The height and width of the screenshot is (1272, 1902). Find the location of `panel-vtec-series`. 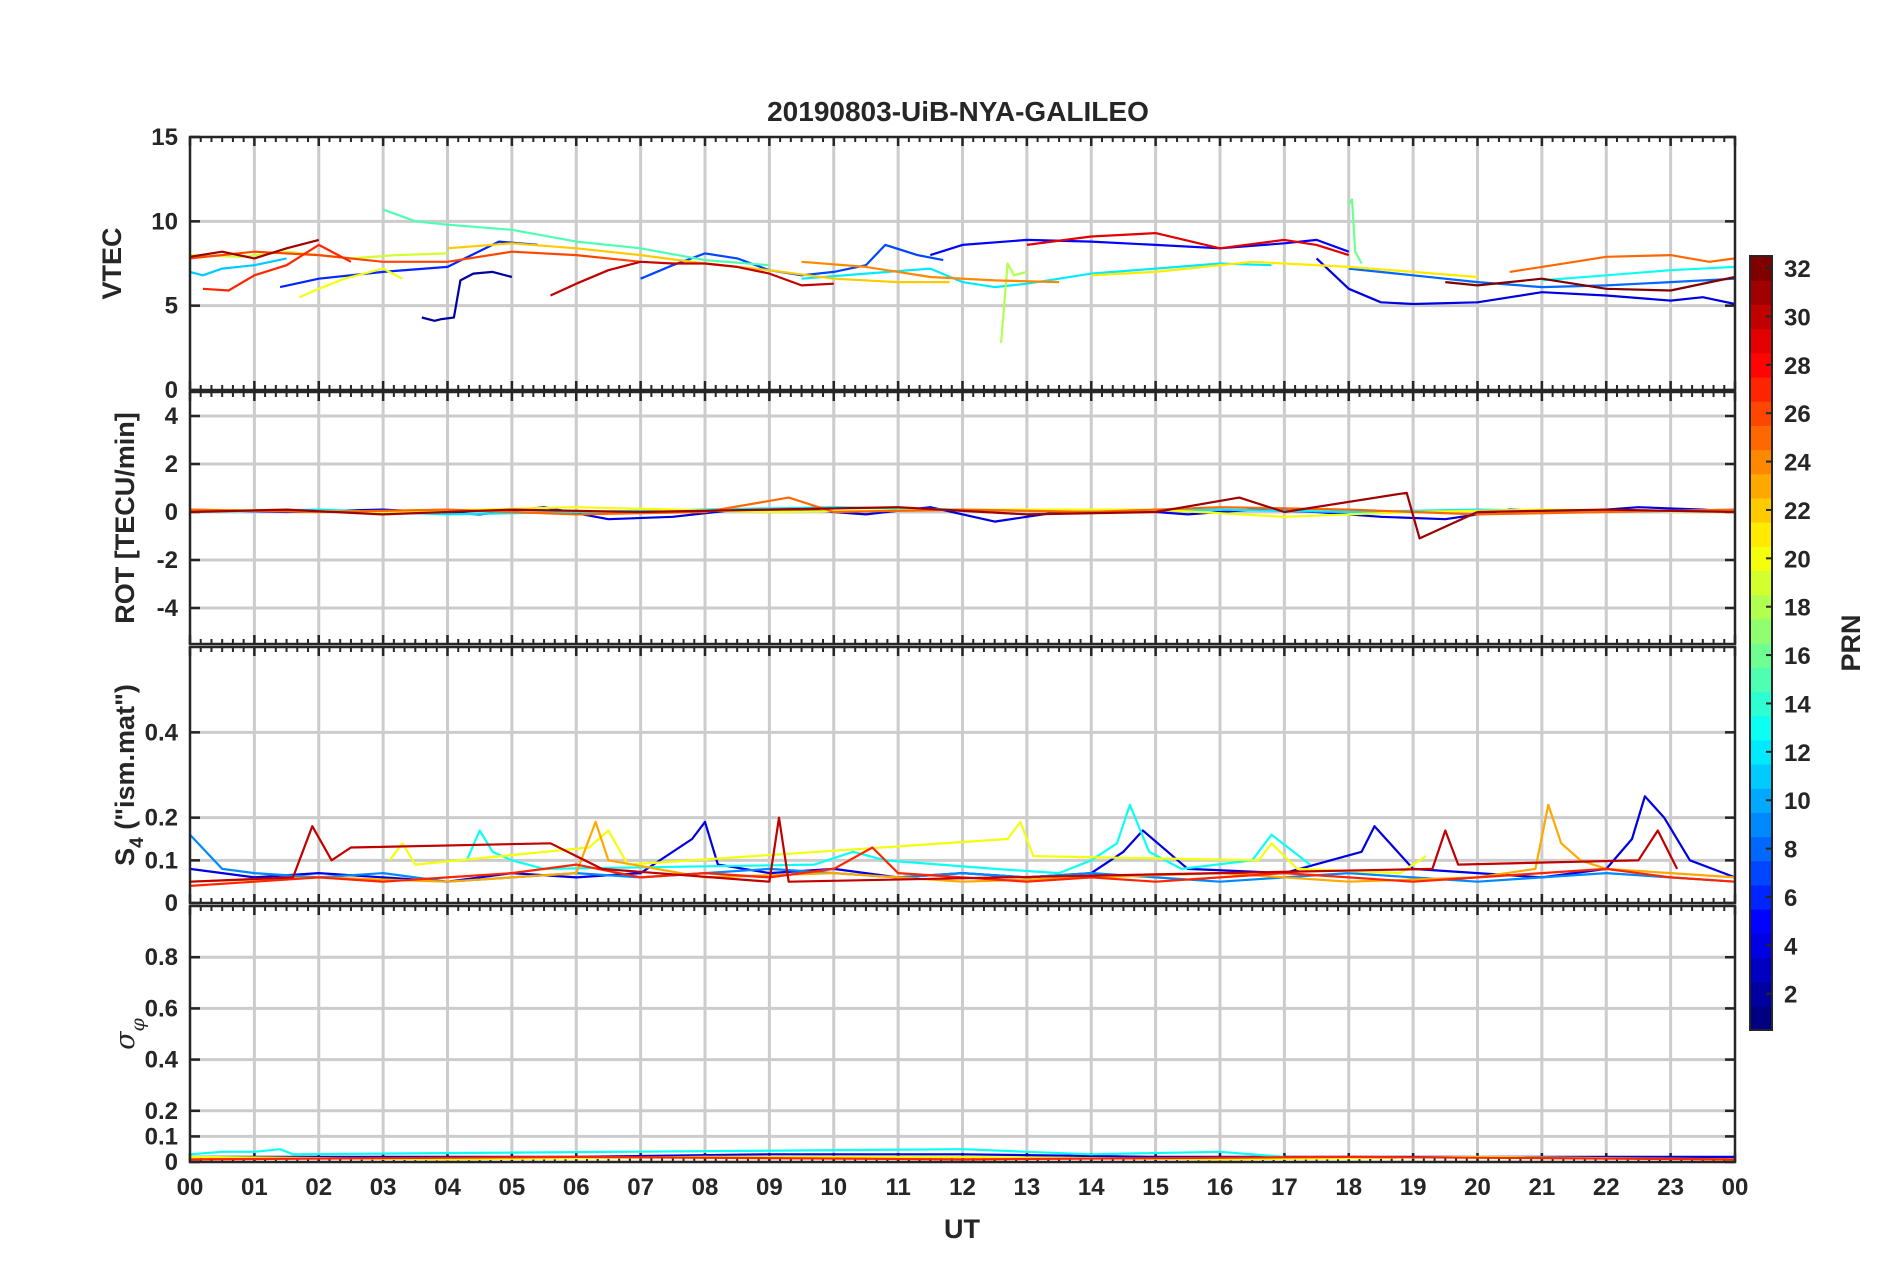

panel-vtec-series is located at coordinates (962, 270).